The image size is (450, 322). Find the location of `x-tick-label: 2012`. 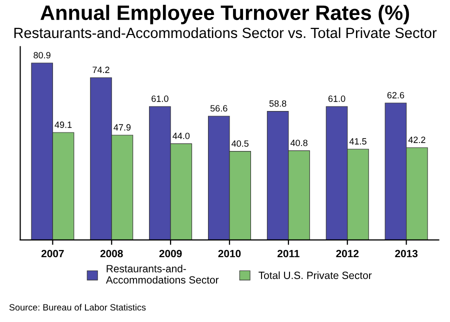

x-tick-label: 2012 is located at coordinates (347, 254).